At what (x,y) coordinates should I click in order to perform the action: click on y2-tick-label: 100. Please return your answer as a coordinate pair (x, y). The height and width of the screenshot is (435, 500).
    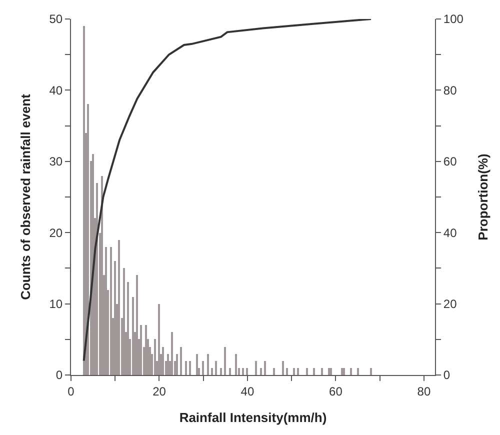
    Looking at the image, I should click on (453, 19).